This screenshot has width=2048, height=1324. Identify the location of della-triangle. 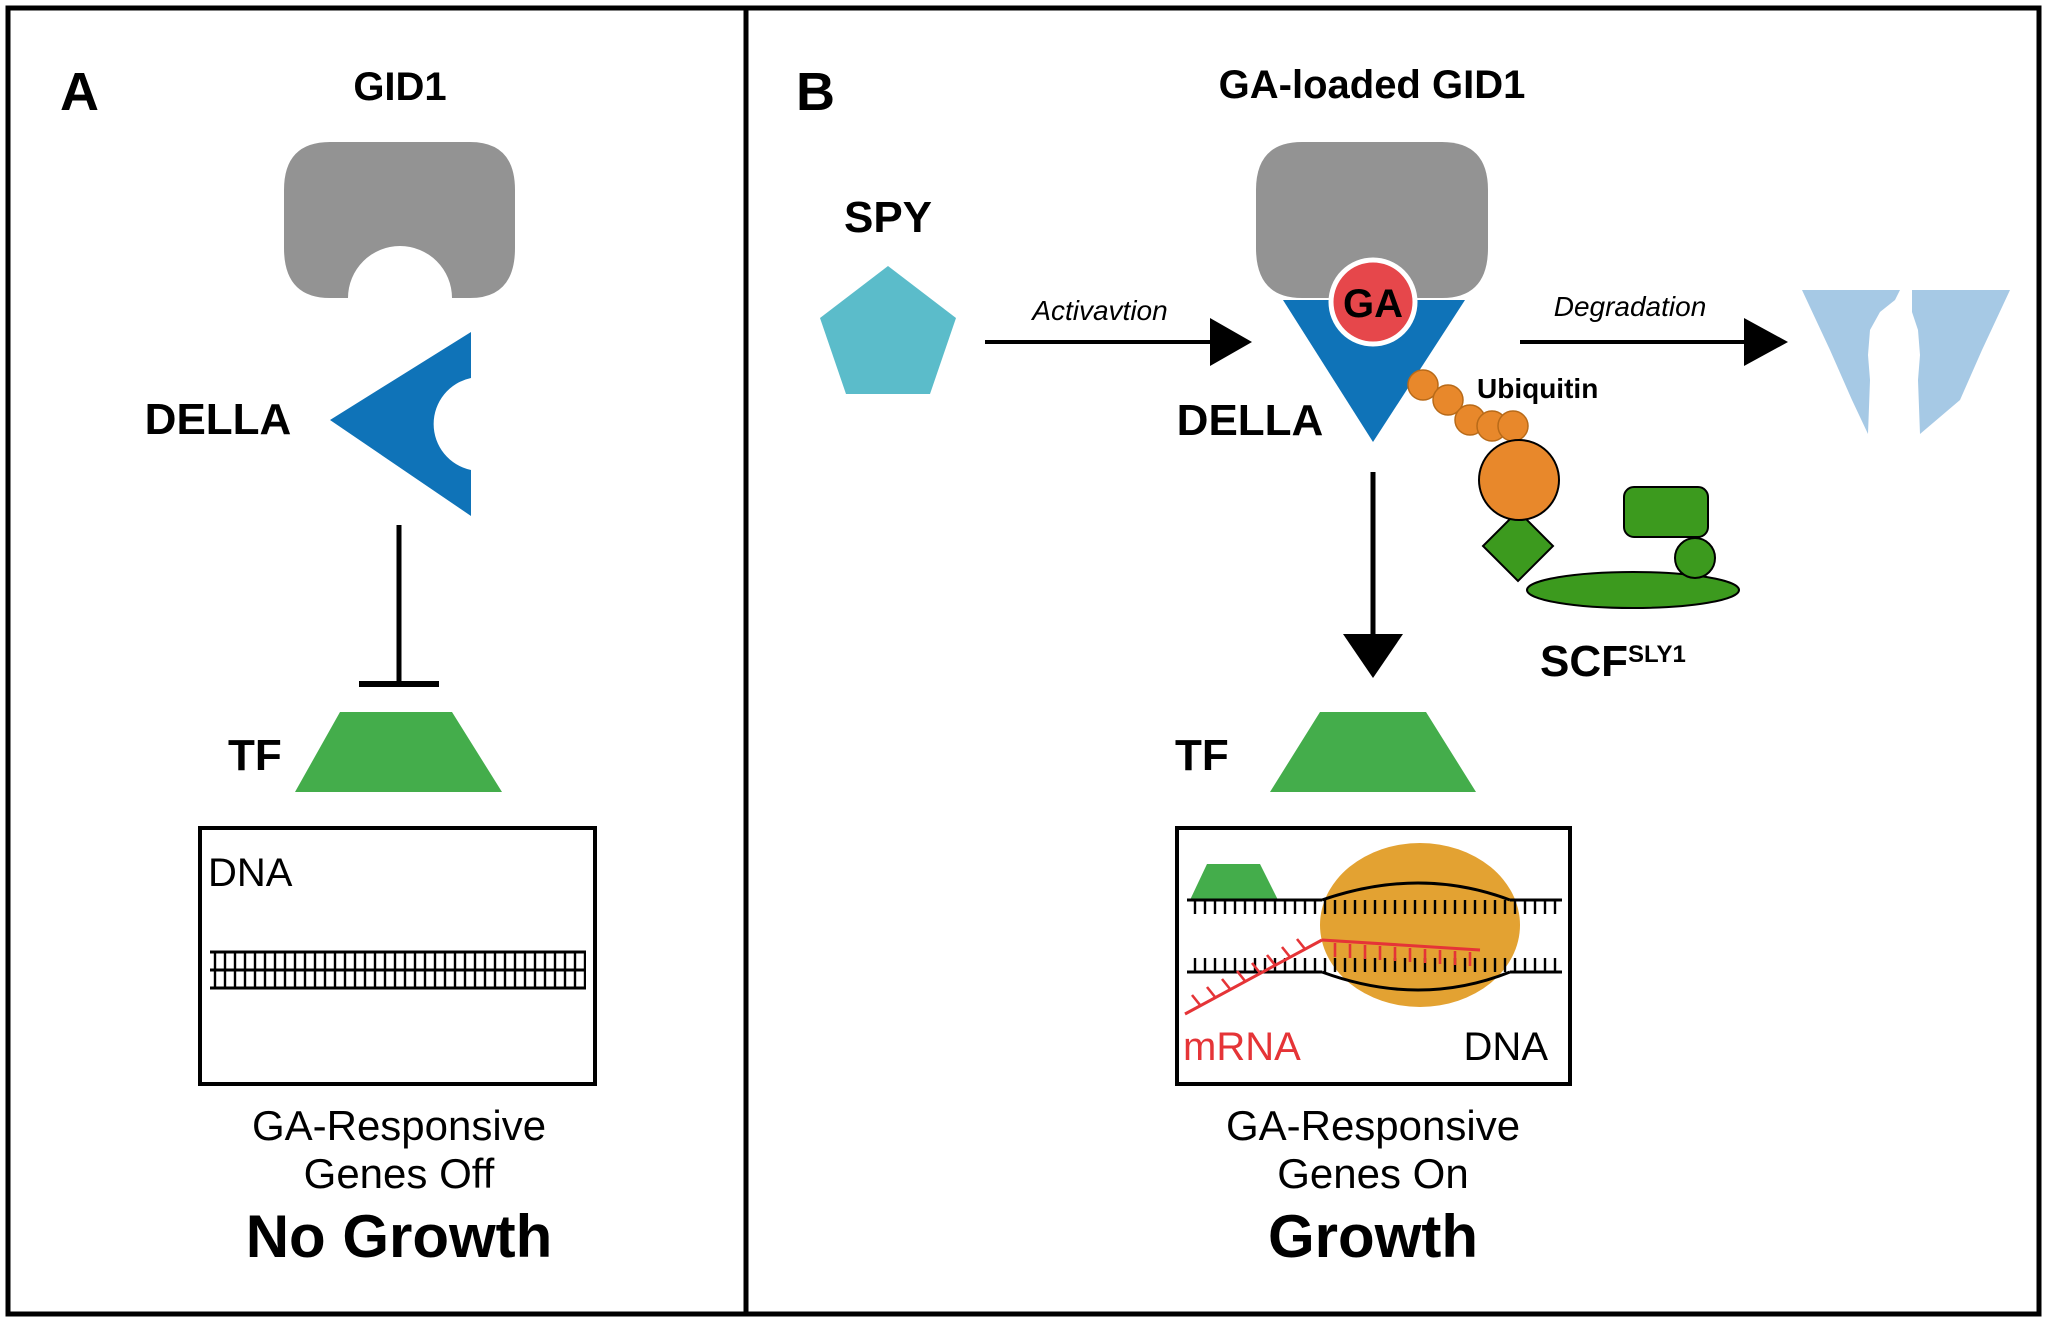
(1374, 371).